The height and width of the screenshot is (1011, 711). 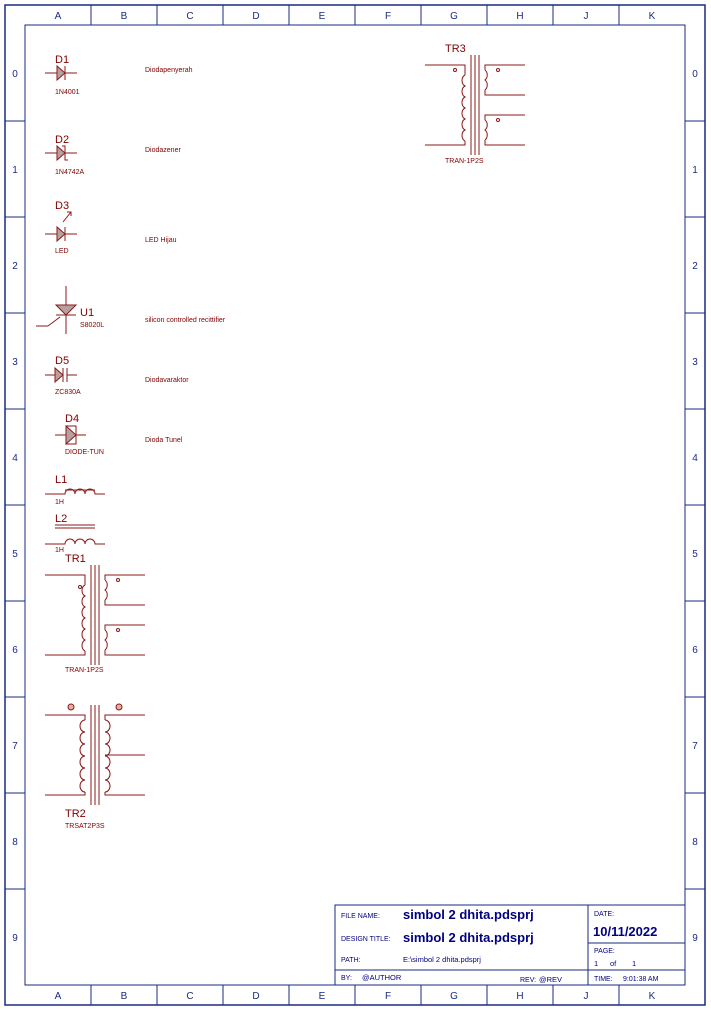 What do you see at coordinates (87, 313) in the screenshot?
I see `u1-ref: U1` at bounding box center [87, 313].